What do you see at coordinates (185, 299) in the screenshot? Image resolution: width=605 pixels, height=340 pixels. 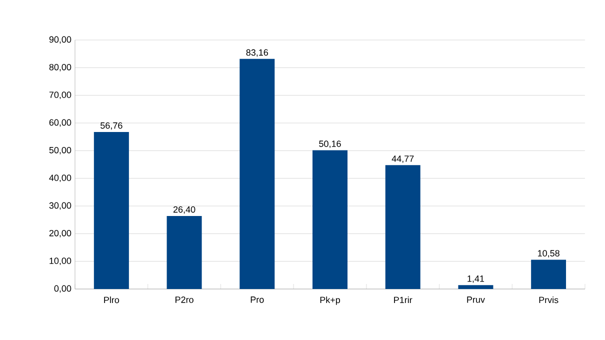 I see `x-tick-label: P2ro` at bounding box center [185, 299].